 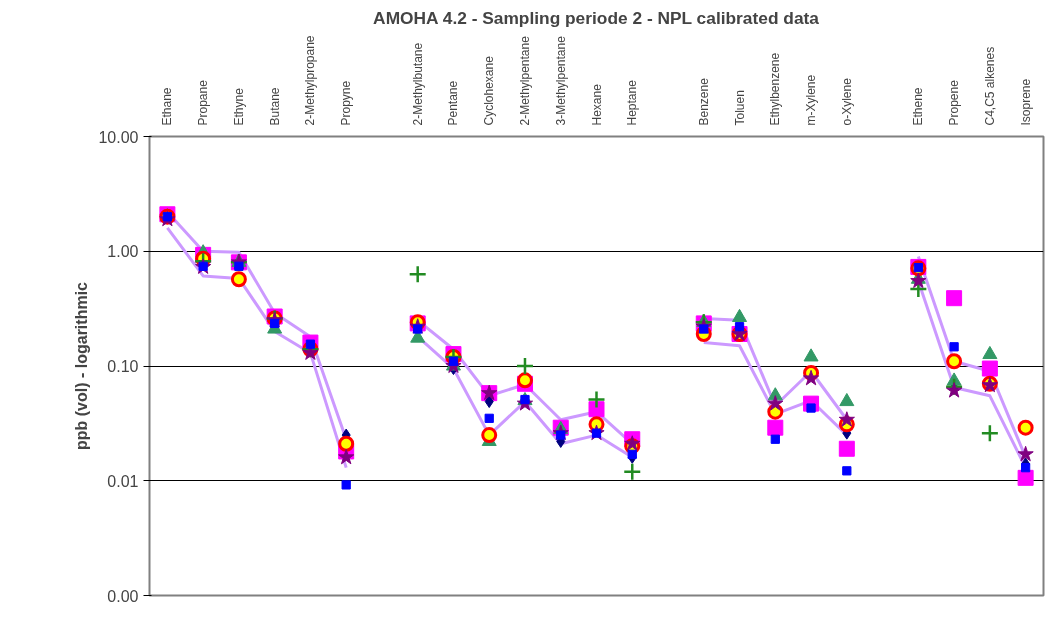 I want to click on x-tick-label: Propyne, so click(x=346, y=103).